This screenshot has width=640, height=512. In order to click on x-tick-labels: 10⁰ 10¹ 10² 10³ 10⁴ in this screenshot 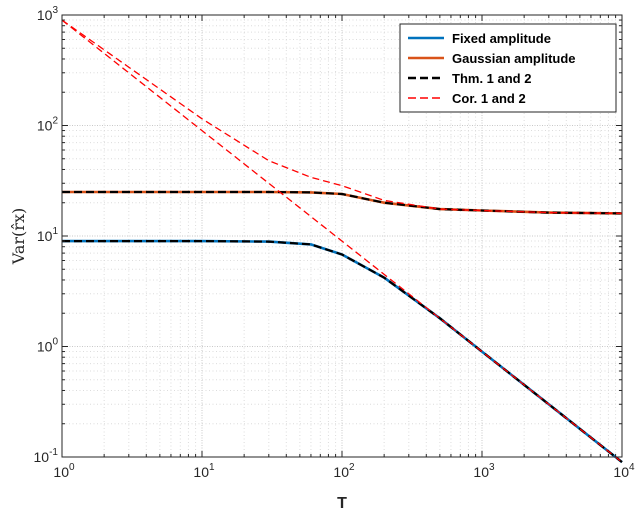, I will do `click(344, 471)`.